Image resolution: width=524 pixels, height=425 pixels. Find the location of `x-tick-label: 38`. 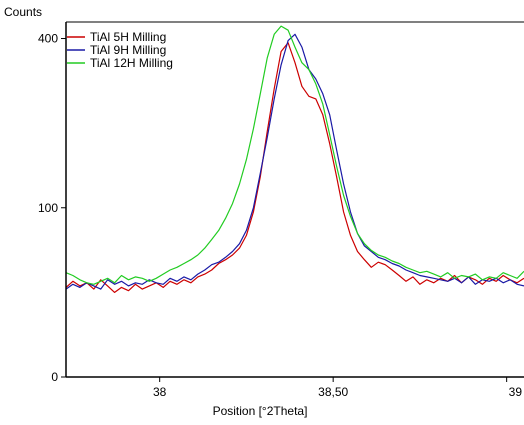

x-tick-label: 38 is located at coordinates (160, 392).